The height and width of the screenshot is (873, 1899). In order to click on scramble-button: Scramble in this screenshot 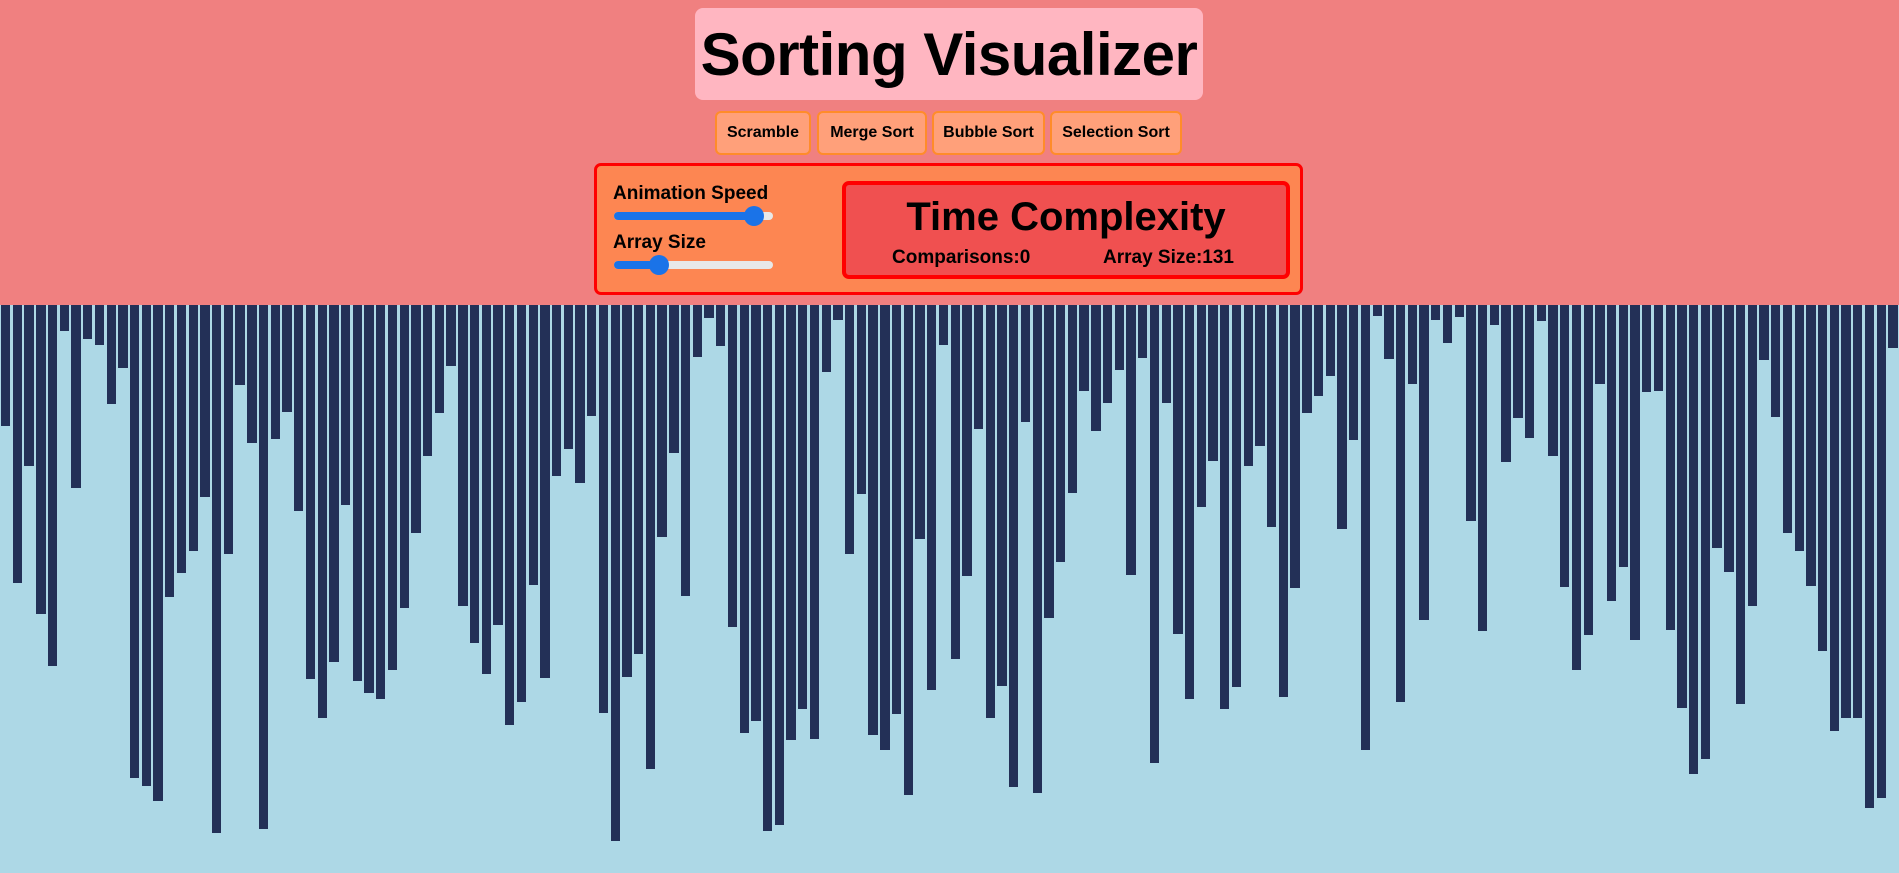, I will do `click(763, 133)`.